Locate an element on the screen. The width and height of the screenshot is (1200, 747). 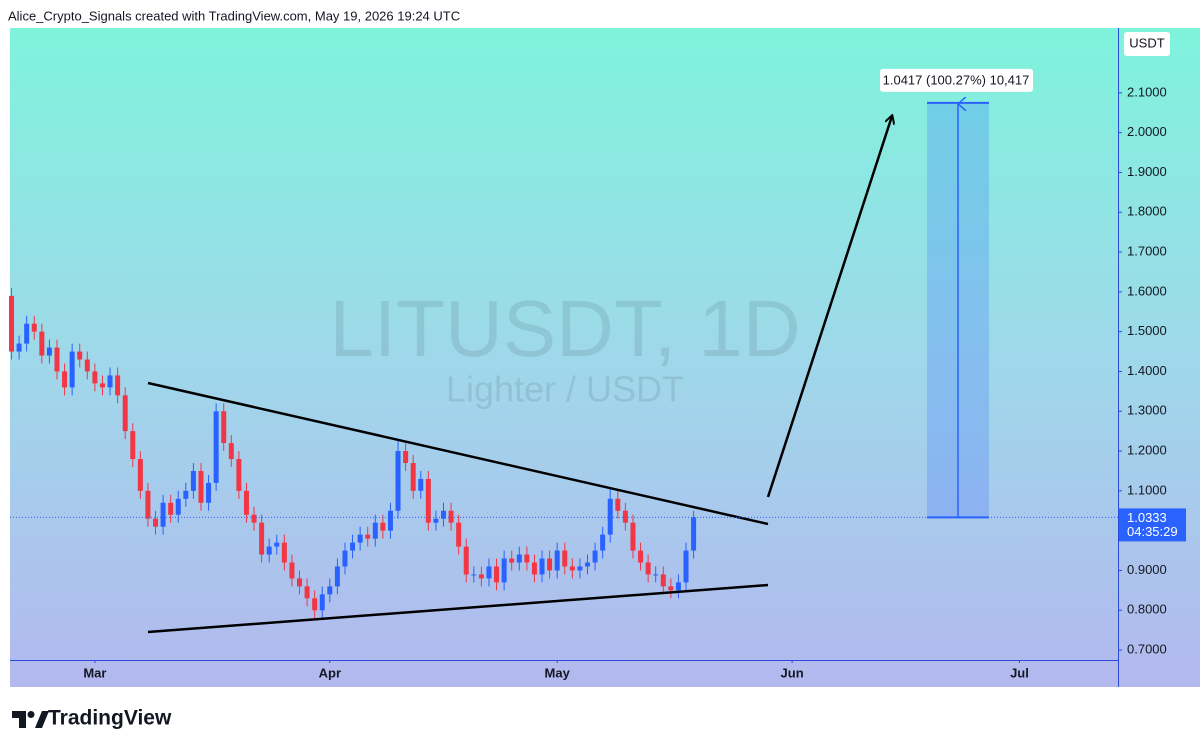
y-tick-label: 1.3000 is located at coordinates (1147, 410).